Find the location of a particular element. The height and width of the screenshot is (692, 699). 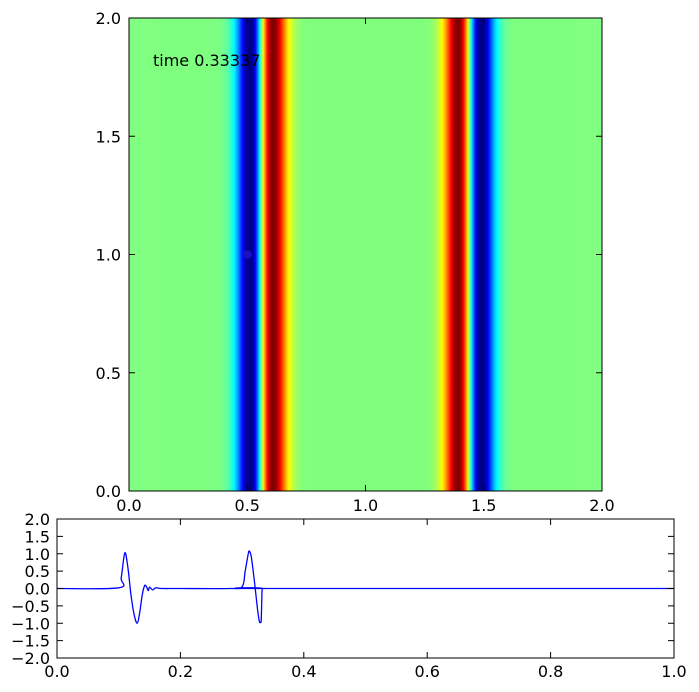

heatmap-y-tick-label: 0.5 is located at coordinates (108, 373).